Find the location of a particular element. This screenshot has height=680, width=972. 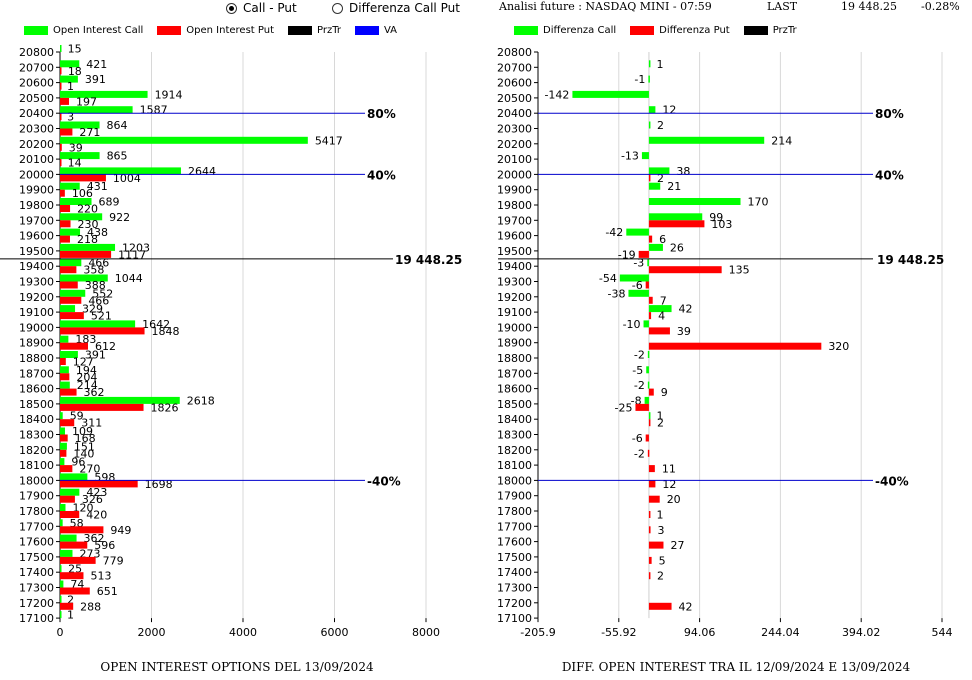

data-label: 513 is located at coordinates (100, 576).